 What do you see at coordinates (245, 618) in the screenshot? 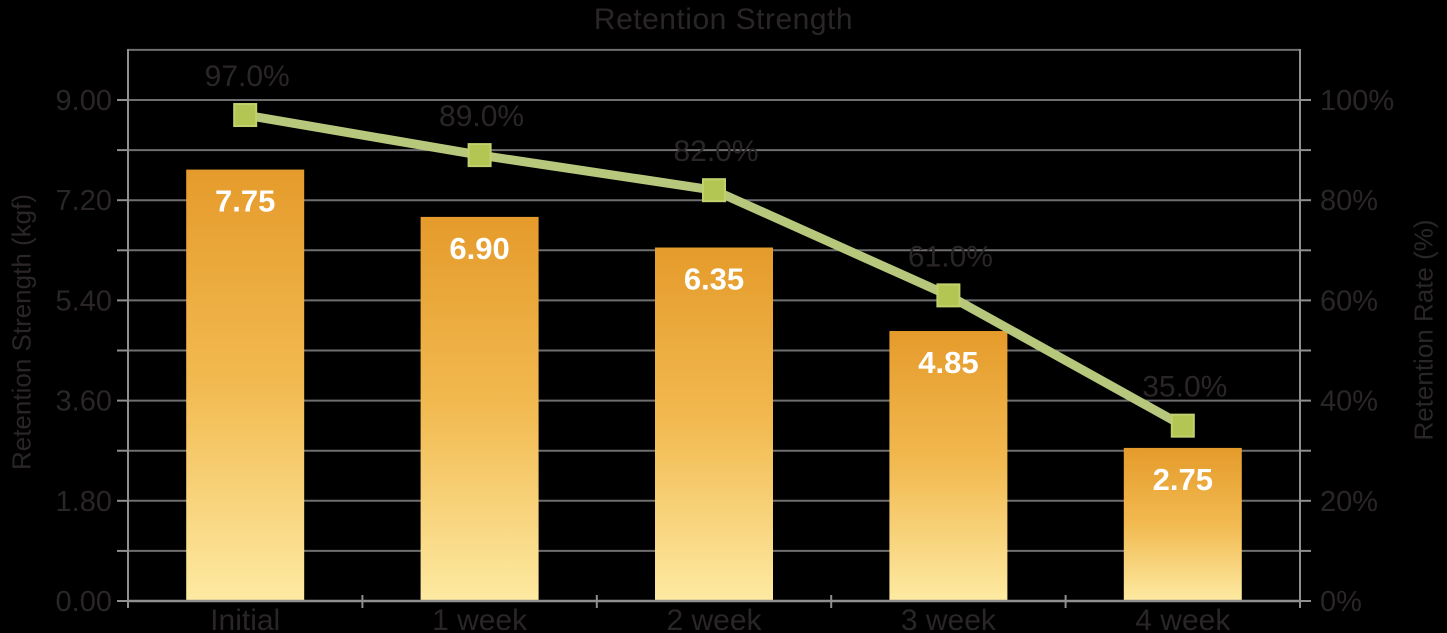
I see `x-category-label: Initial` at bounding box center [245, 618].